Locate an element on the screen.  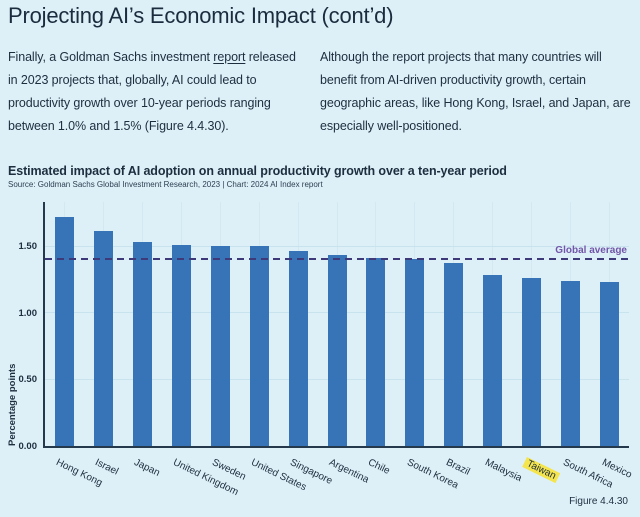
bar-sweden is located at coordinates (220, 346).